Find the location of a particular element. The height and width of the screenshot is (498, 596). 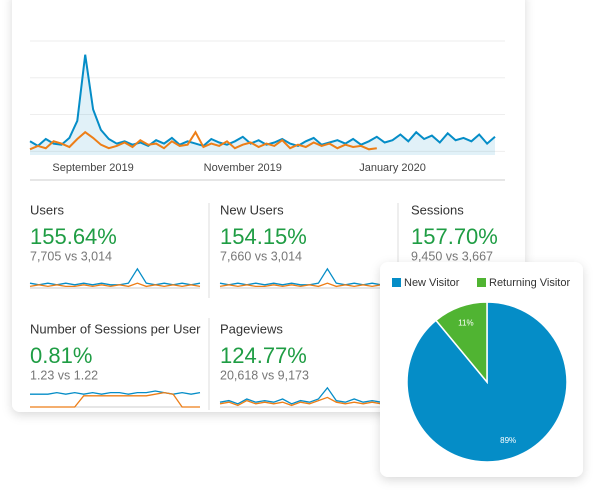

metric-change: 154.15% is located at coordinates (263, 236).